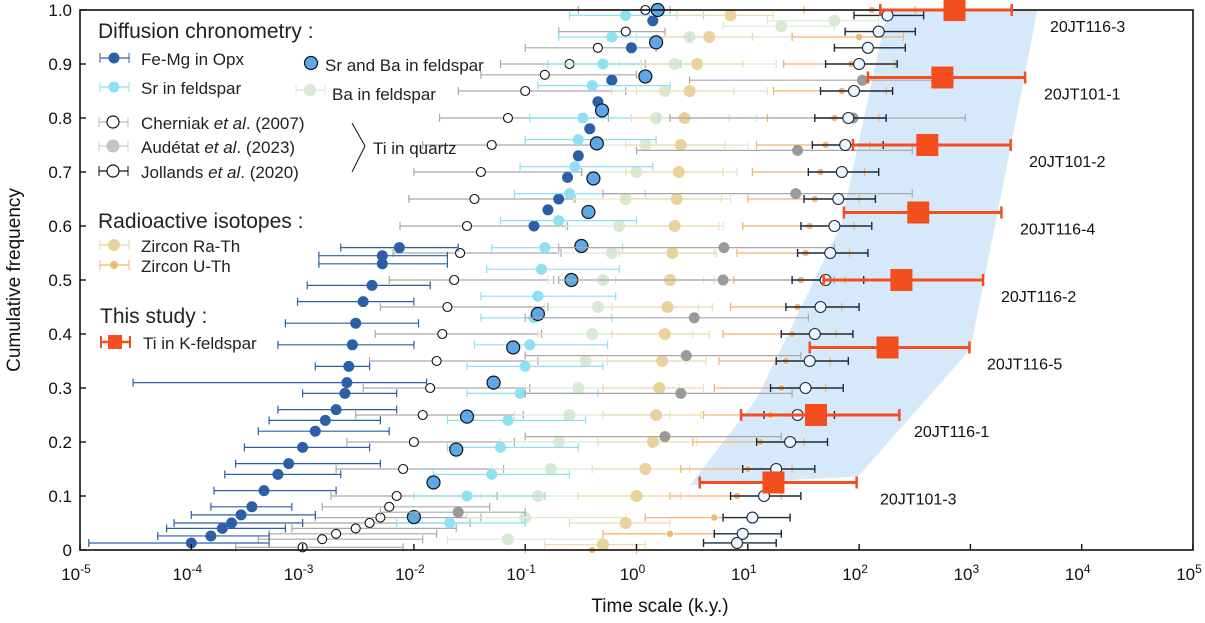 Image resolution: width=1205 pixels, height=623 pixels. Describe the element at coordinates (60, 388) in the screenshot. I see `y-tick-label: 0.3` at that location.